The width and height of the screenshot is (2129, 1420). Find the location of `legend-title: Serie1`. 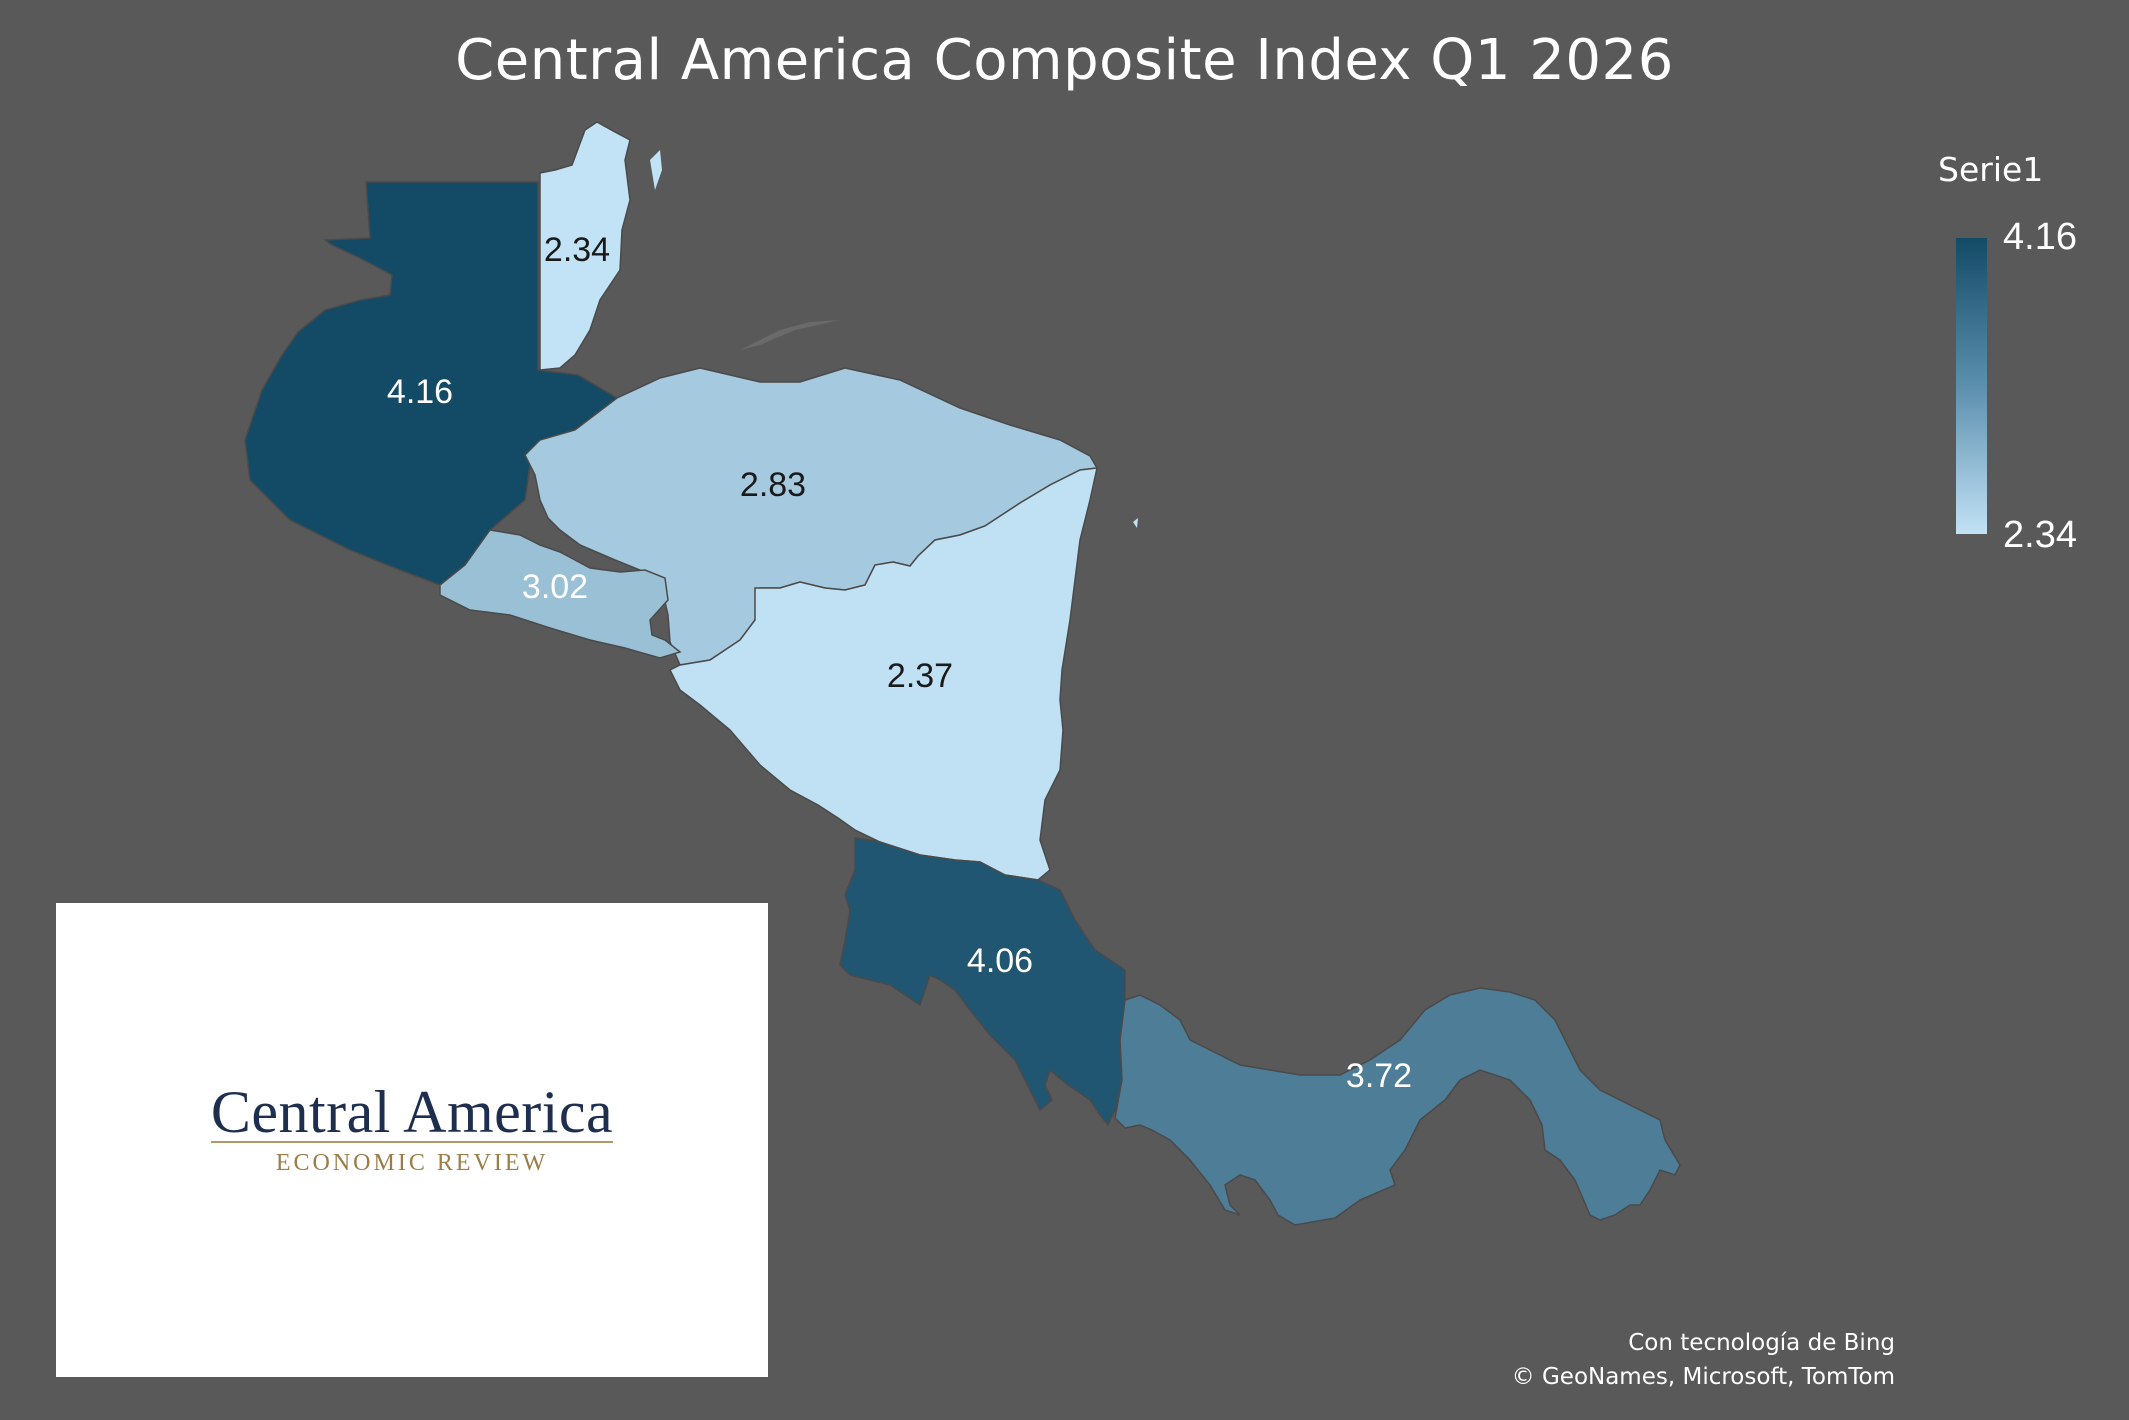

legend-title: Serie1 is located at coordinates (1991, 169).